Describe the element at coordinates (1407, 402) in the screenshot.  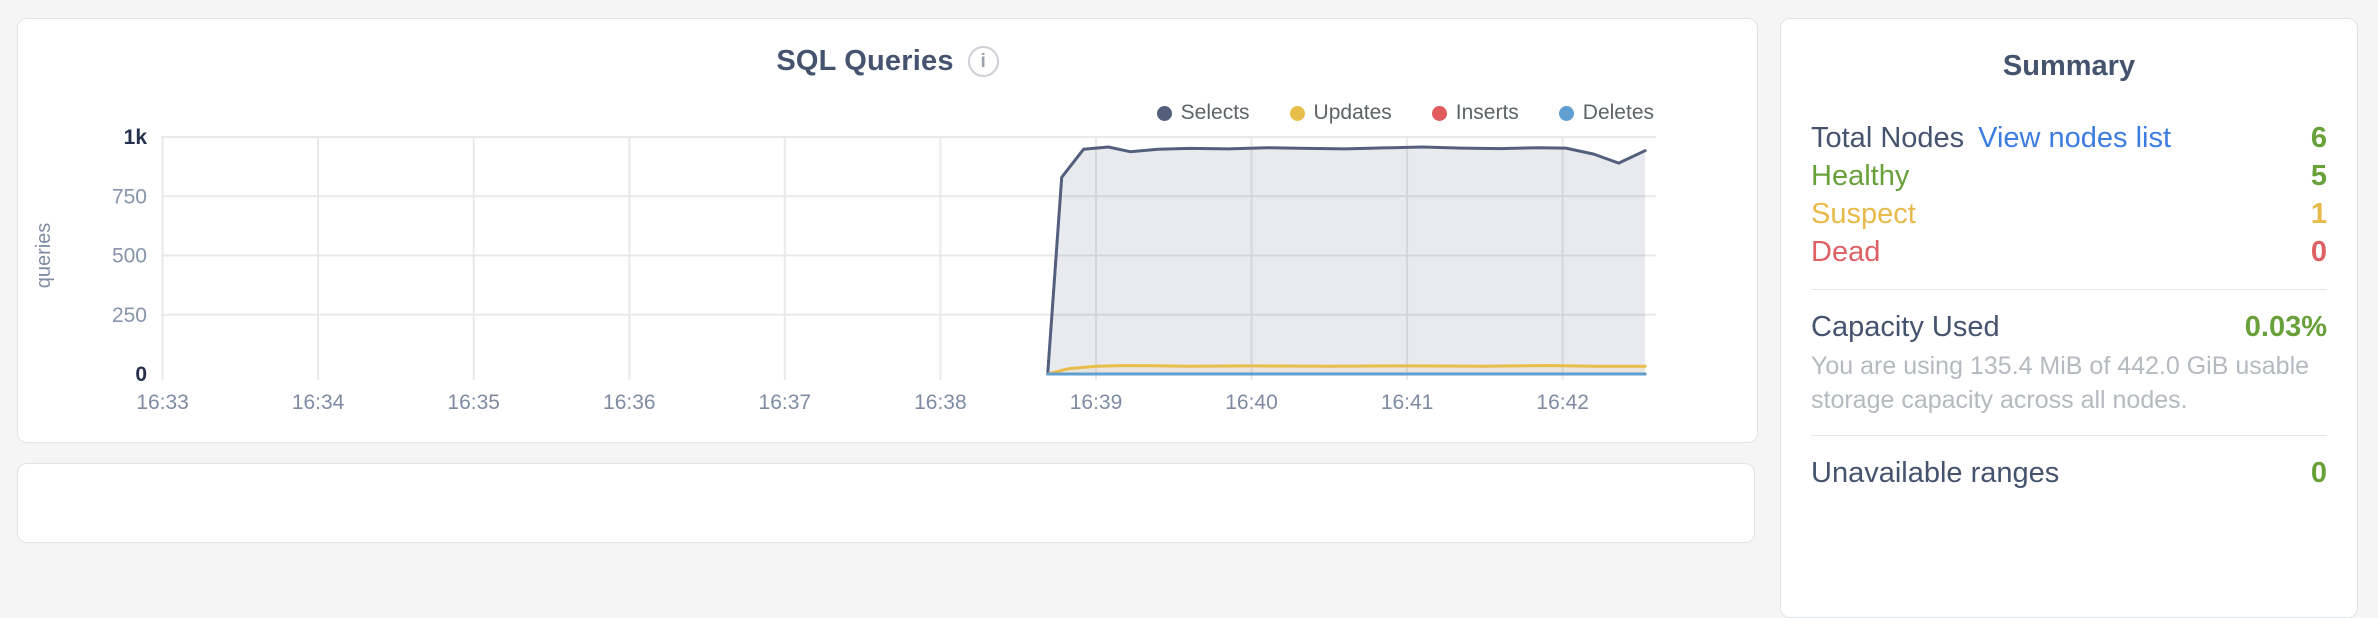
I see `svg-text: 16:41` at that location.